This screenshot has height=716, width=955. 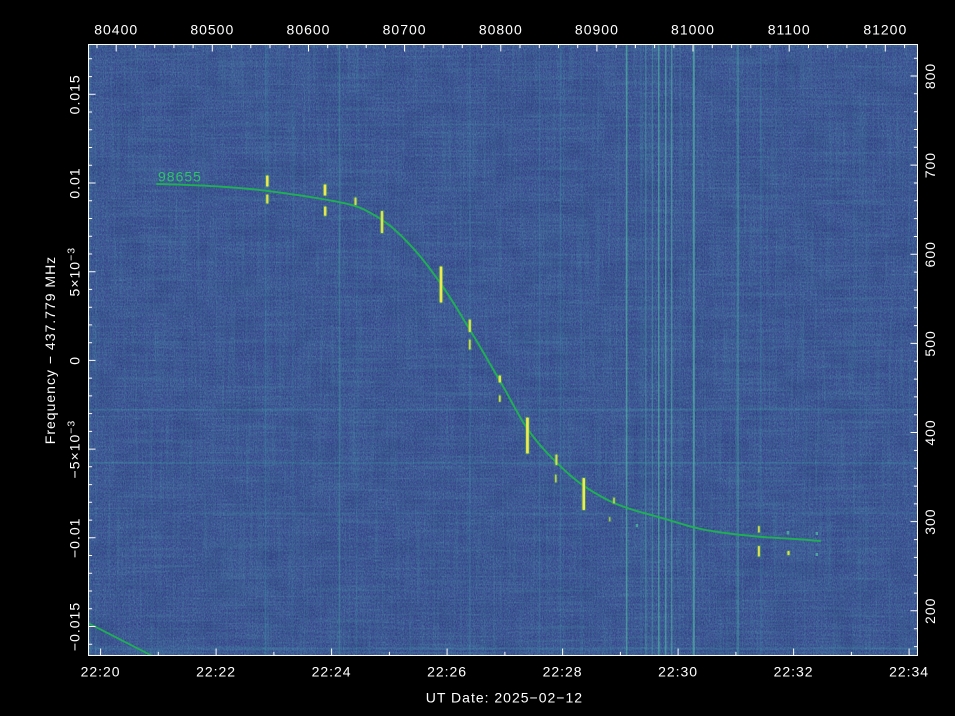 What do you see at coordinates (75, 94) in the screenshot?
I see `svg-text: 0.015` at bounding box center [75, 94].